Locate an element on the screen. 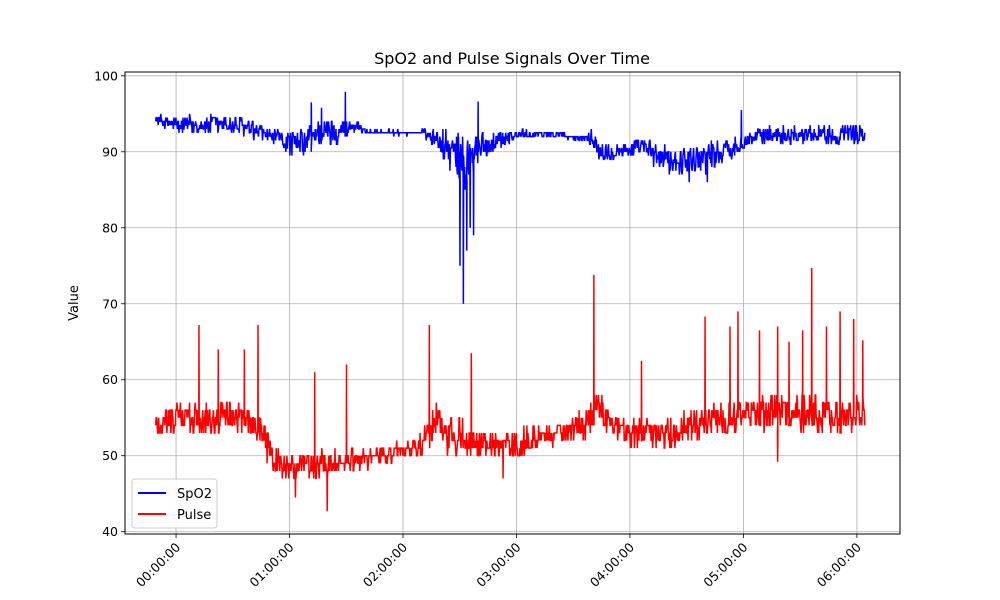 This screenshot has width=1000, height=600. y-tick-label: 70 is located at coordinates (110, 303).